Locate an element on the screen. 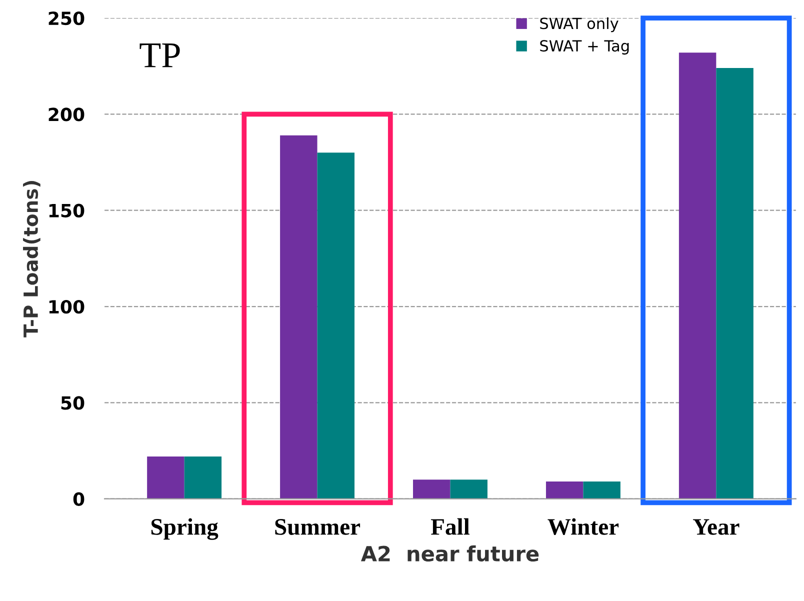  x-tick-label: Summer is located at coordinates (317, 527).